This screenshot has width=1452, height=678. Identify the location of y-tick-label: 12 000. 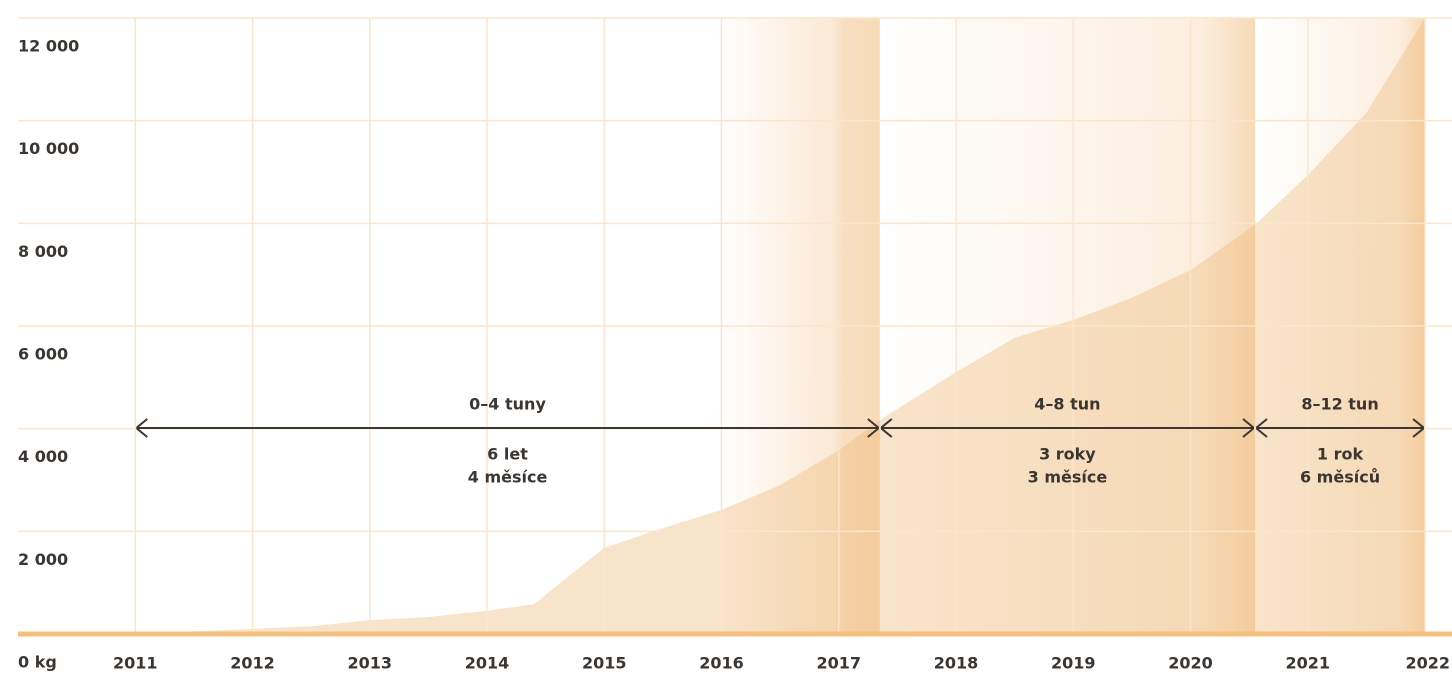
(48, 46).